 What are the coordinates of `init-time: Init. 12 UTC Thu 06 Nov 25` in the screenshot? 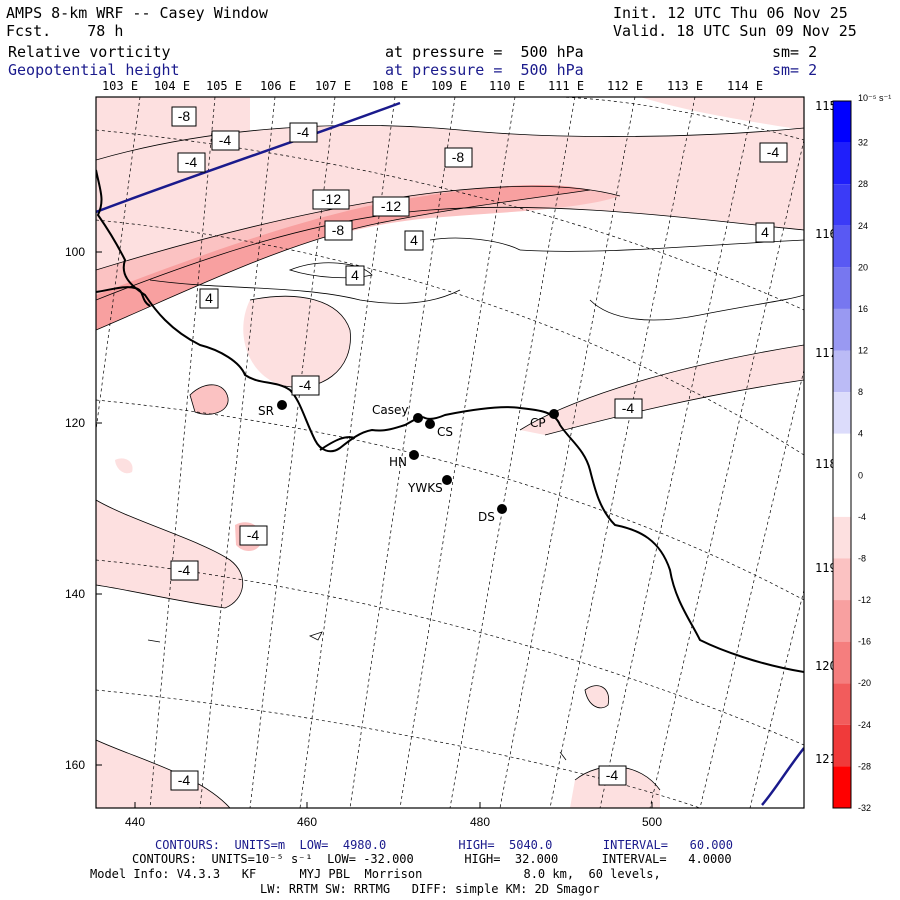 It's located at (730, 13).